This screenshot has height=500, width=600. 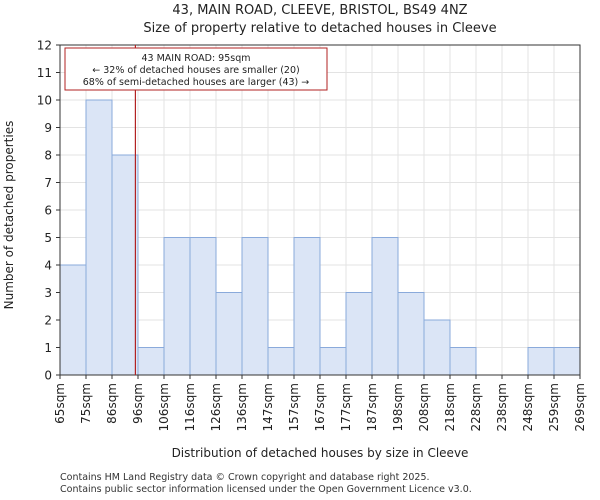 What do you see at coordinates (255, 306) in the screenshot?
I see `histogram-bar-136sqm` at bounding box center [255, 306].